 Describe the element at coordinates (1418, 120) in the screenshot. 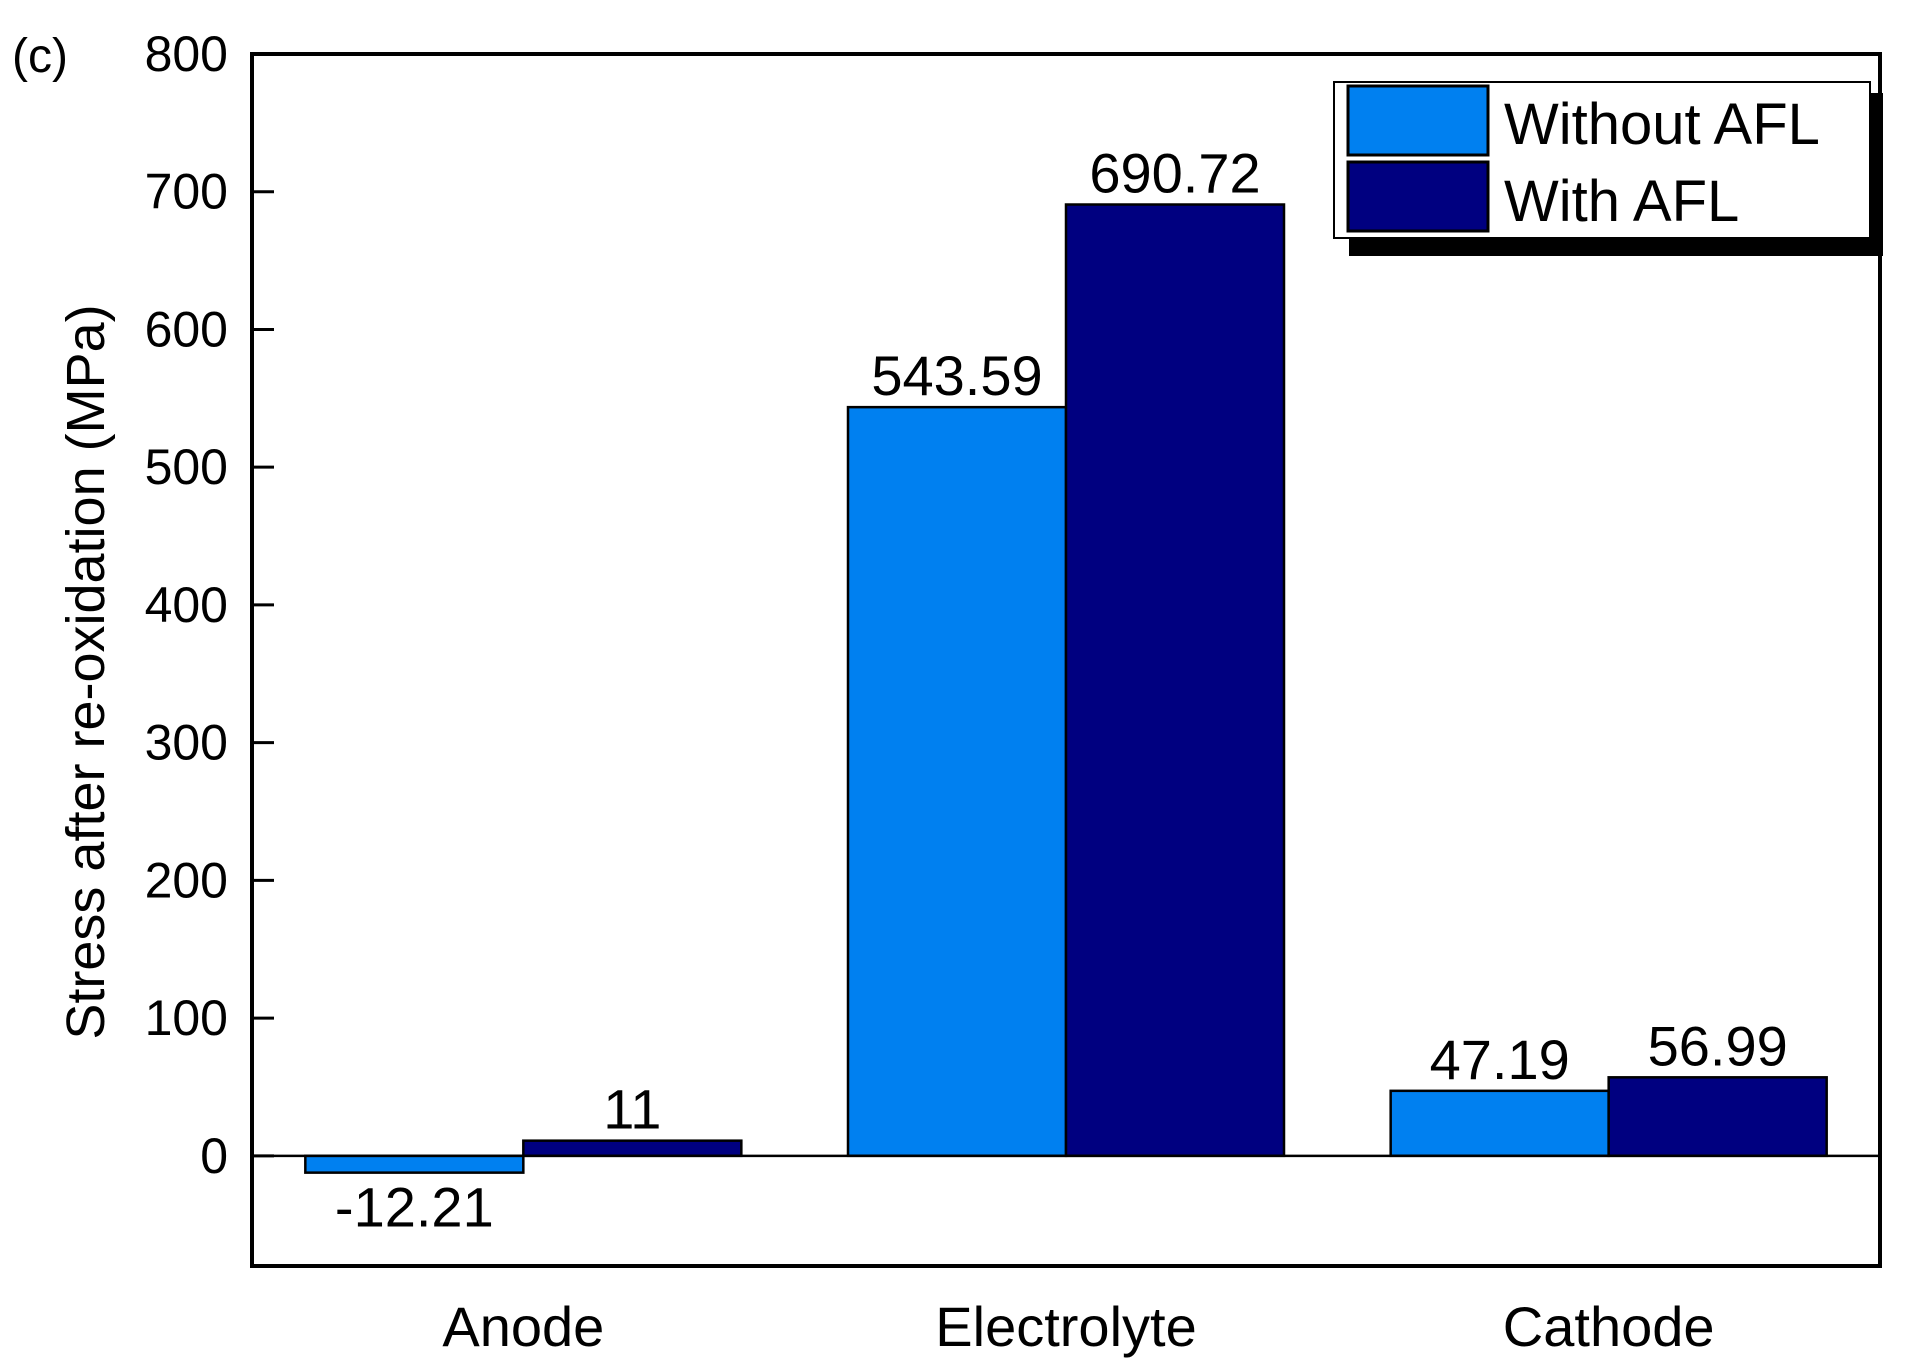

I see `legend-swatch-without-afl` at that location.